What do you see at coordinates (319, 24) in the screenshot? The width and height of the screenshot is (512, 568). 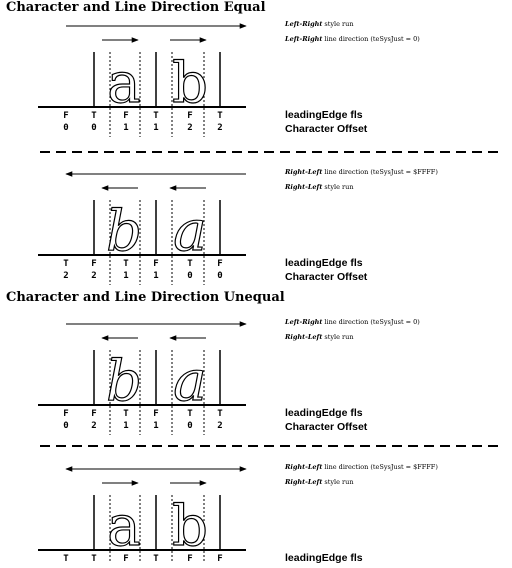 I see `run-note: Left-Right style run` at bounding box center [319, 24].